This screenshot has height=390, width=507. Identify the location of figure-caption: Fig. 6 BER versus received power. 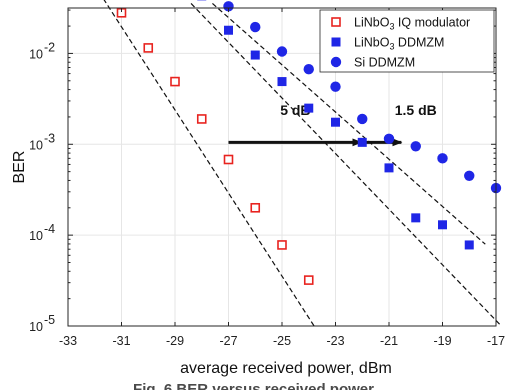
(253, 385).